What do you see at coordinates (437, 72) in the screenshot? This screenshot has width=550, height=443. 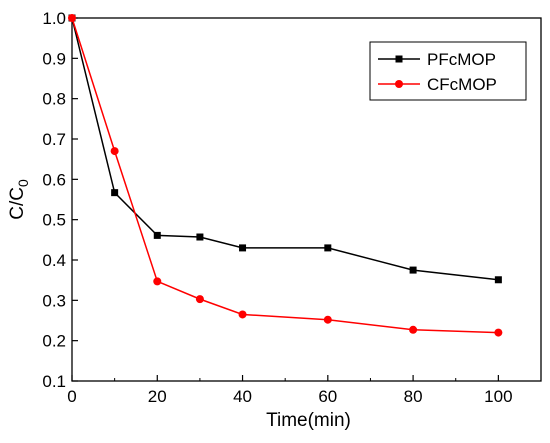 I see `legend-items: PFcMOP CFcMOP` at bounding box center [437, 72].